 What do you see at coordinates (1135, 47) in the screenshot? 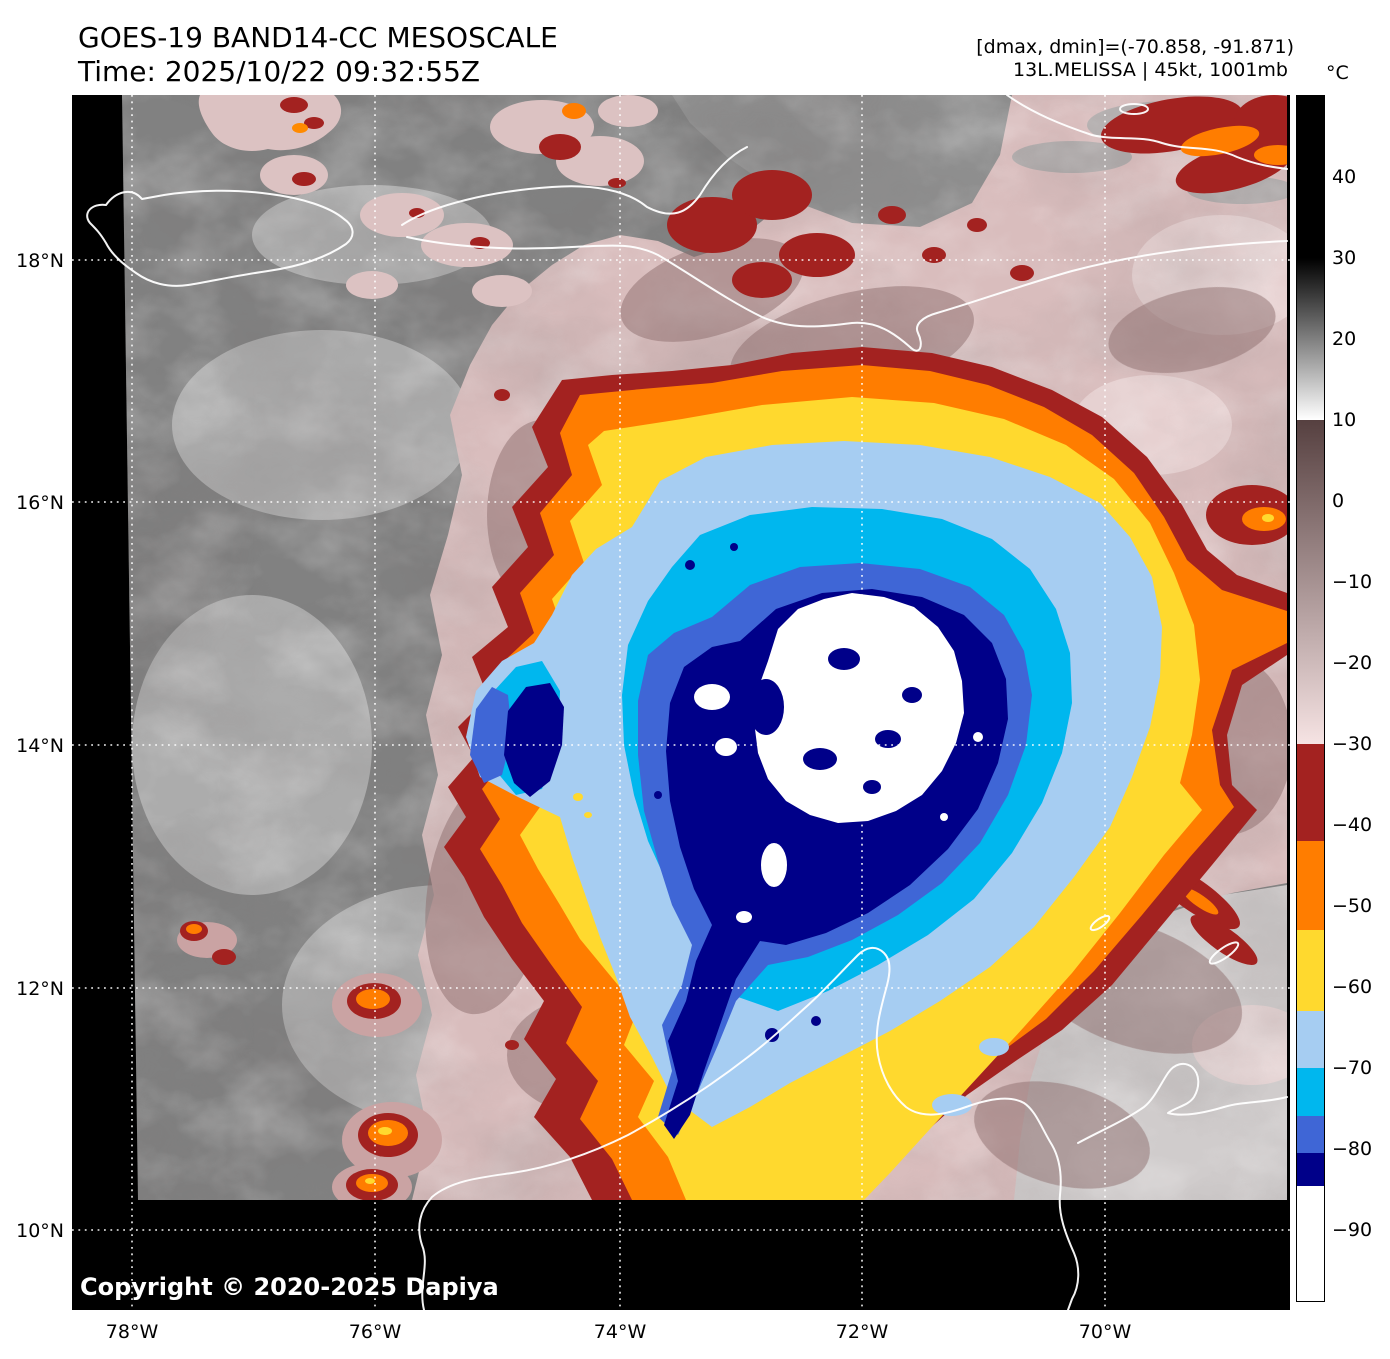
I see `dmax-dmin-label: [dmax, dmin]=(-70.858, -91.871)` at bounding box center [1135, 47].